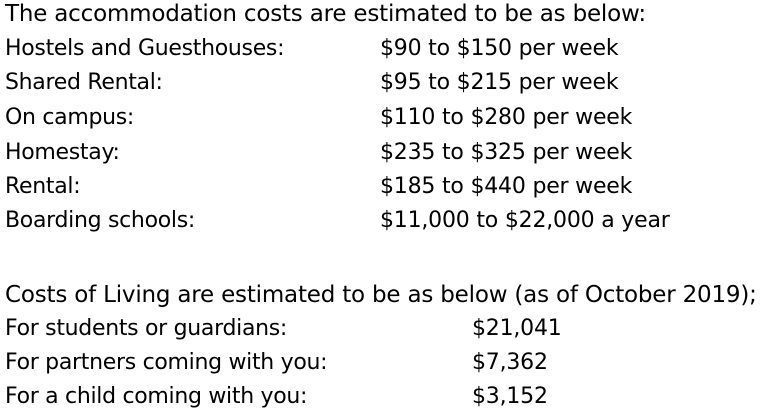 Image resolution: width=771 pixels, height=418 pixels. I want to click on accommodation-cost: $11,000 to $22,000 a year, so click(525, 220).